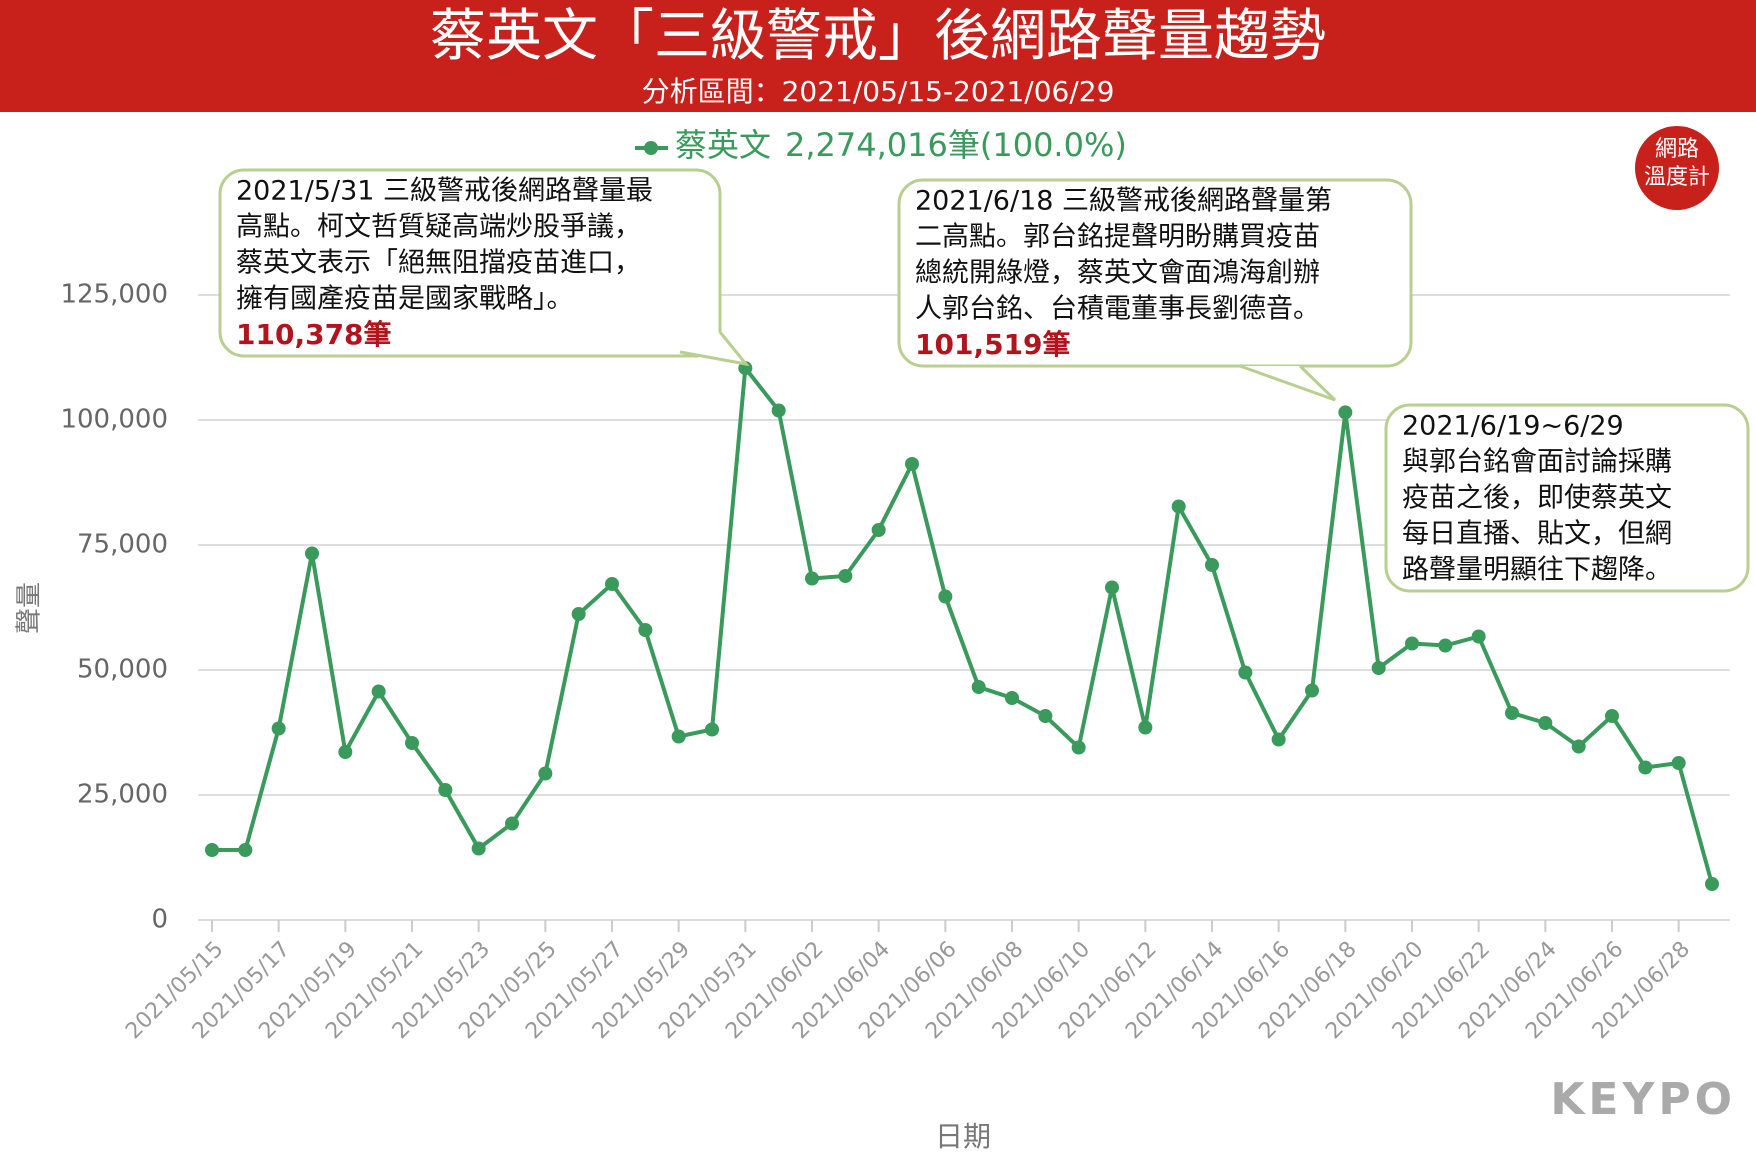 Image resolution: width=1756 pixels, height=1162 pixels. What do you see at coordinates (314, 334) in the screenshot?
I see `callout-value: 110,378筆` at bounding box center [314, 334].